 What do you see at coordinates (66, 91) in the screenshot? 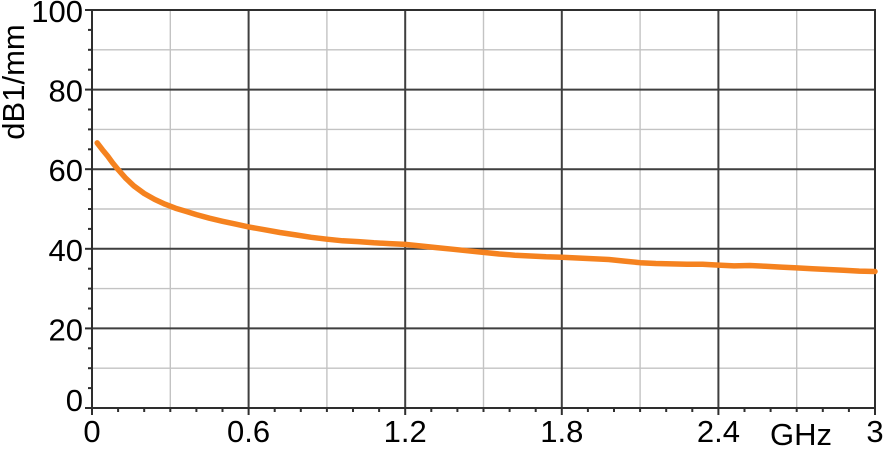
I see `y-tick-label: 80` at bounding box center [66, 91].